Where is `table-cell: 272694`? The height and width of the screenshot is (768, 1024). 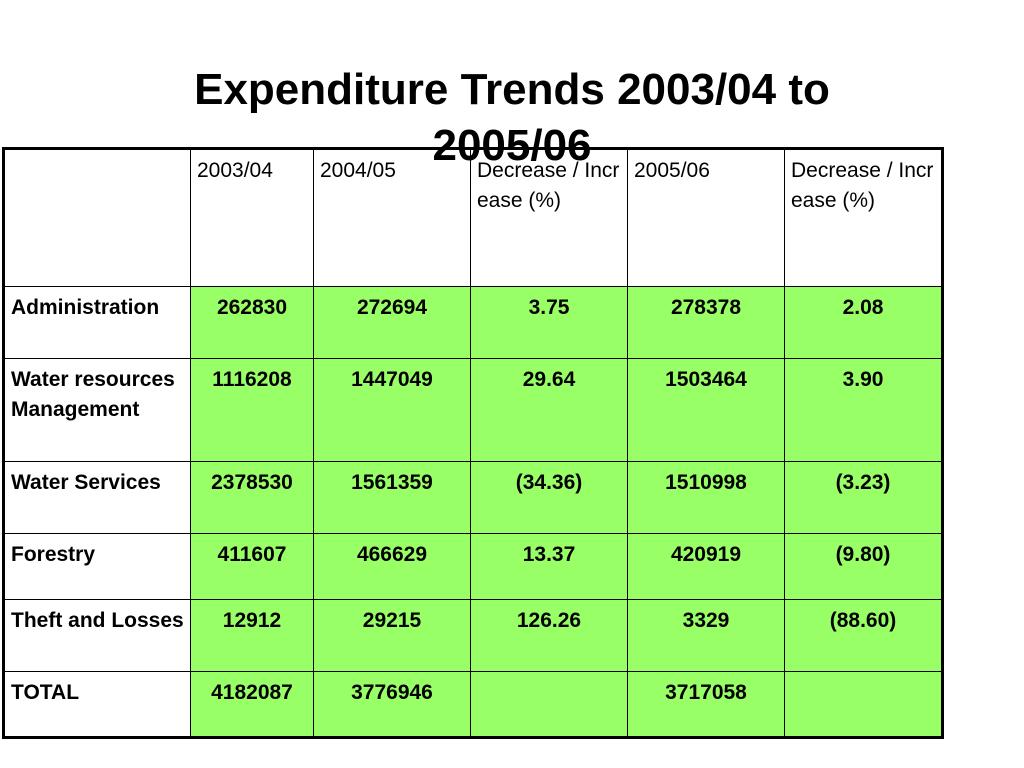
table-cell: 272694 is located at coordinates (392, 322).